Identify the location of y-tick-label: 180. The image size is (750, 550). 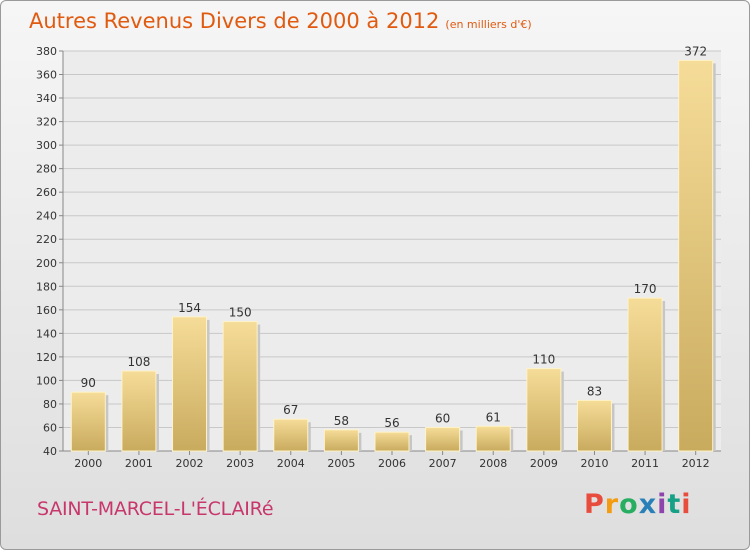
(46, 286).